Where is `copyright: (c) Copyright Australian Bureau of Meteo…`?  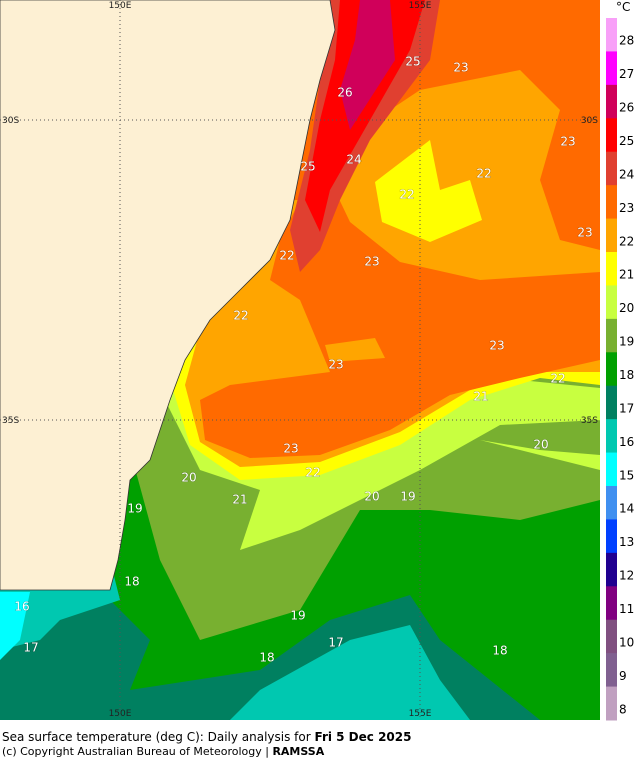 copyright: (c) Copyright Australian Bureau of Meteo… is located at coordinates (163, 751).